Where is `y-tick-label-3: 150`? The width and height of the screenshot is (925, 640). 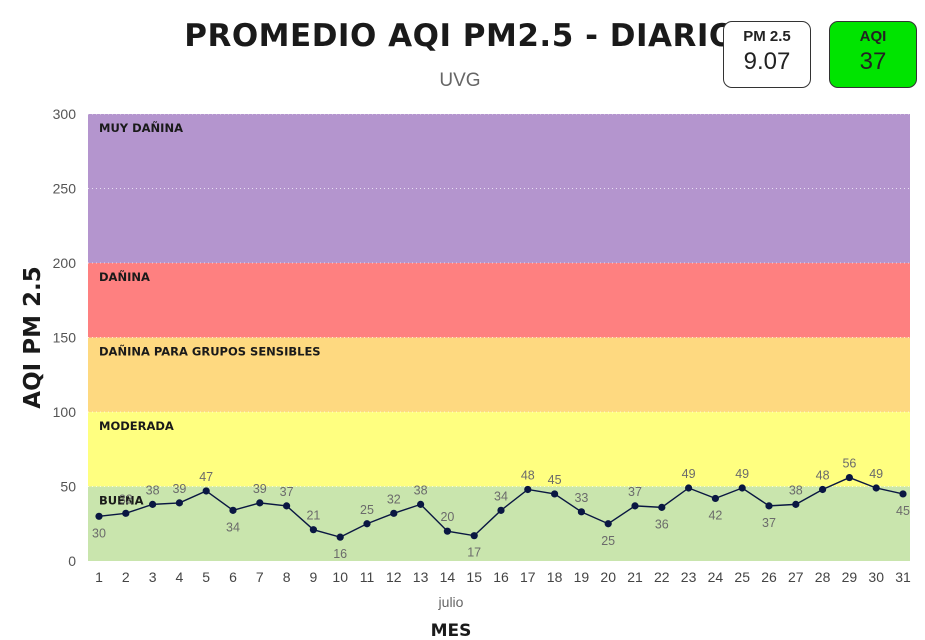
y-tick-label-3: 150 is located at coordinates (65, 338).